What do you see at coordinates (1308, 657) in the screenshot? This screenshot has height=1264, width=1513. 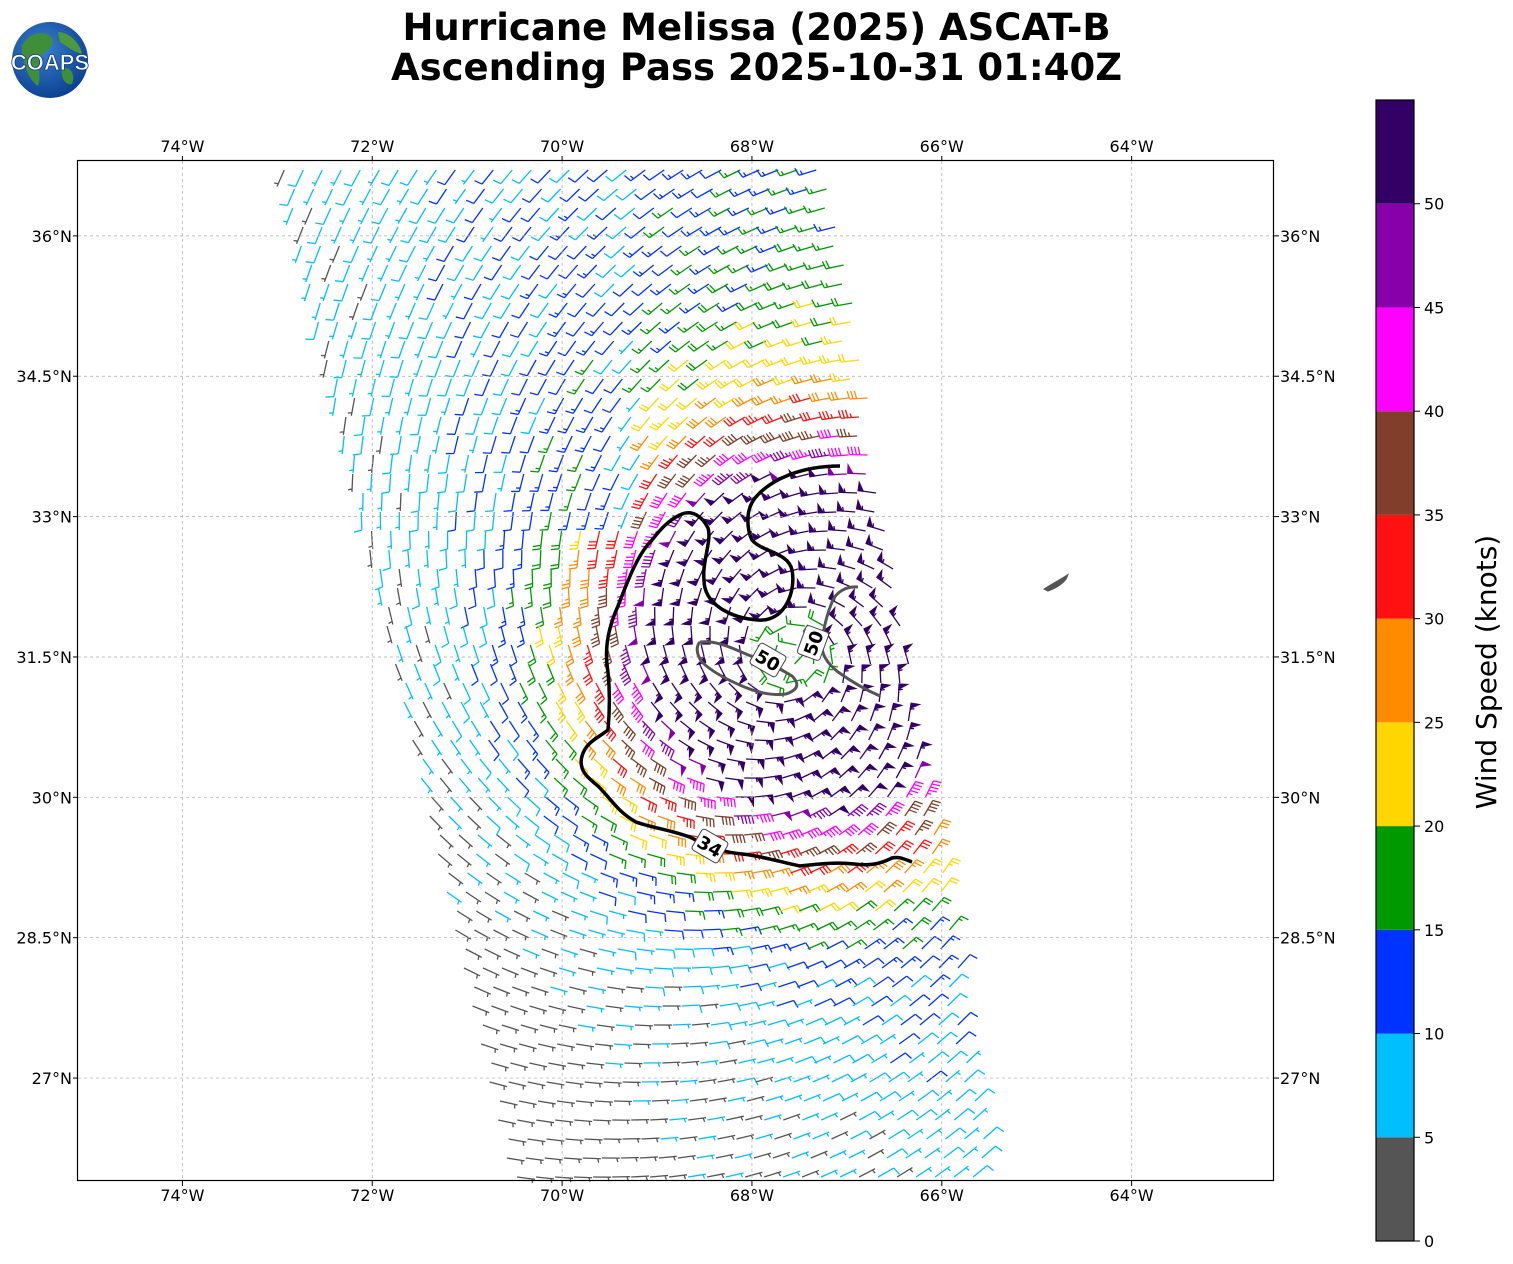 I see `lat-tick-right: 31.5°N` at bounding box center [1308, 657].